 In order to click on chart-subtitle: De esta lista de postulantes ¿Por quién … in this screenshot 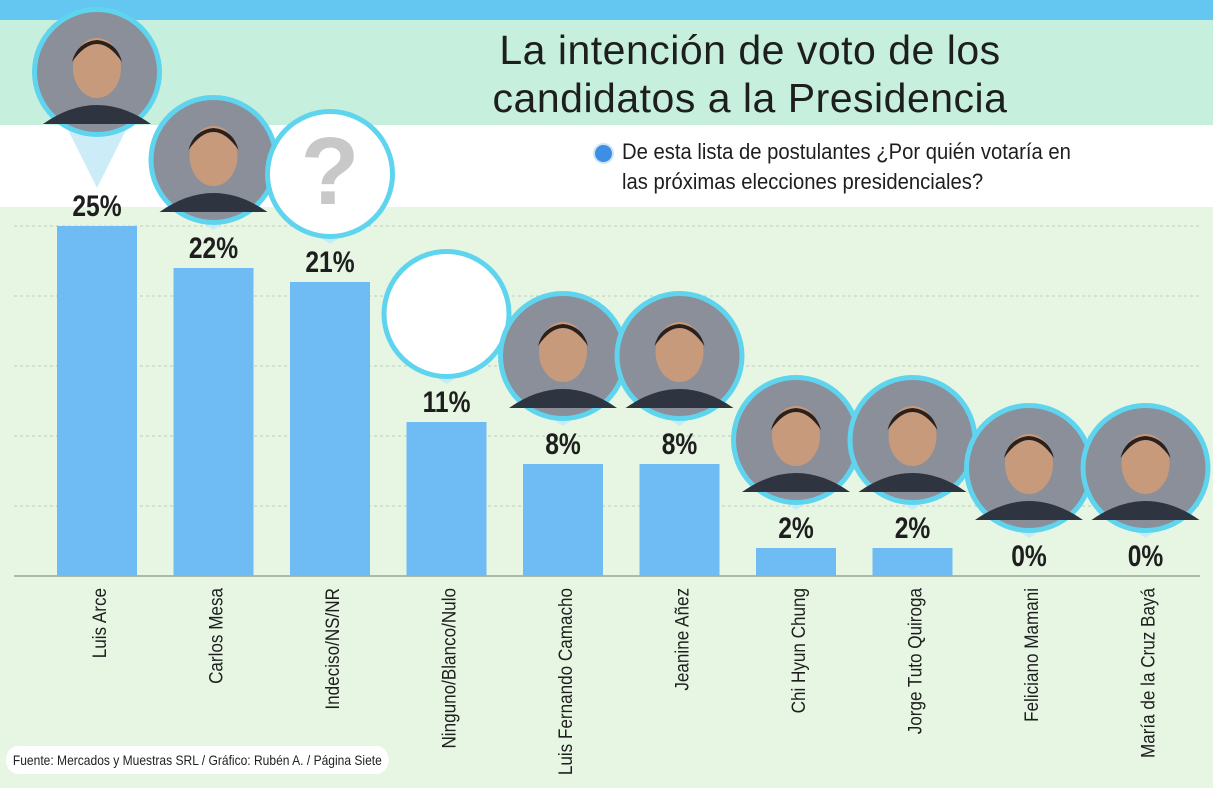, I will do `click(846, 166)`.